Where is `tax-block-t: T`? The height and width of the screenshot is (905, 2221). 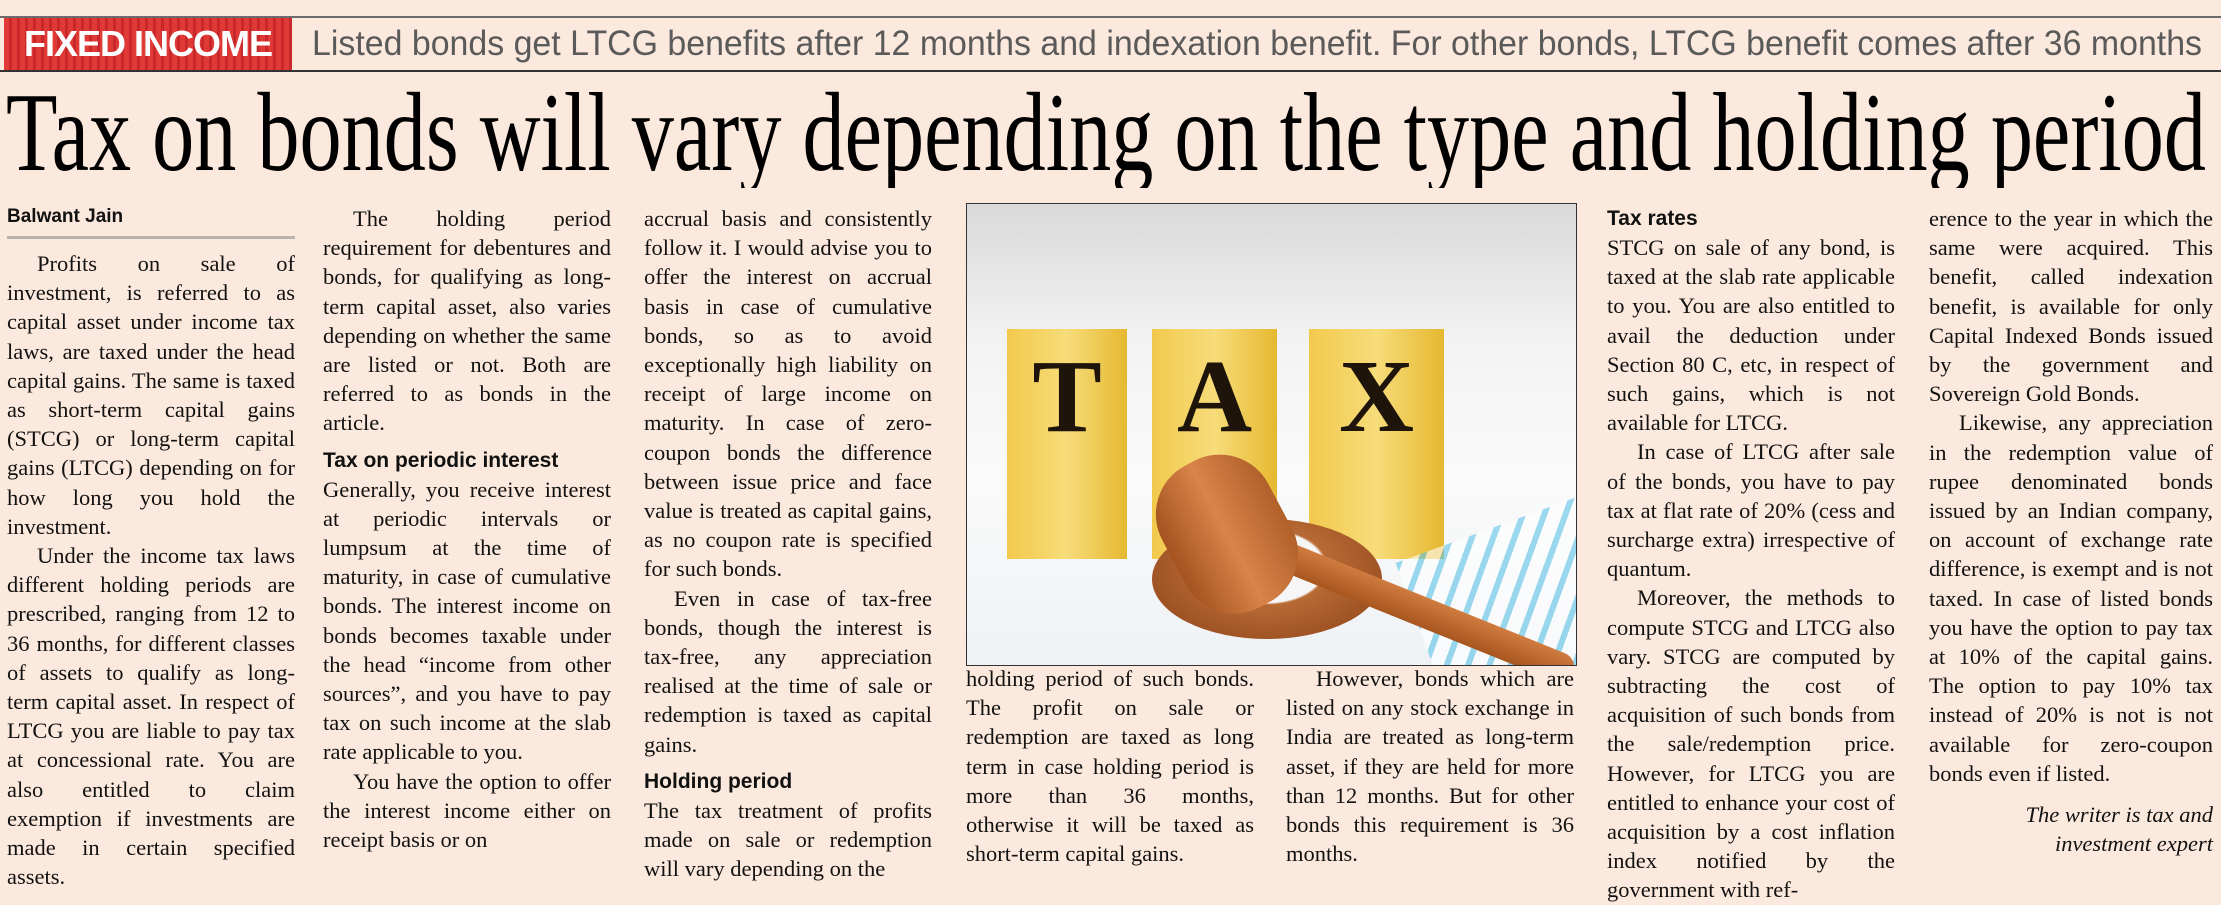
tax-block-t: T is located at coordinates (1067, 444).